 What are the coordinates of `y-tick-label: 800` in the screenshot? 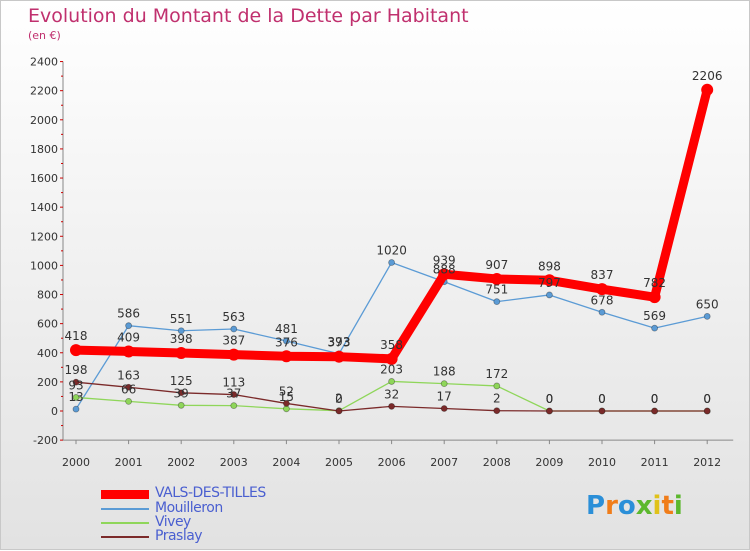 It's located at (47, 295).